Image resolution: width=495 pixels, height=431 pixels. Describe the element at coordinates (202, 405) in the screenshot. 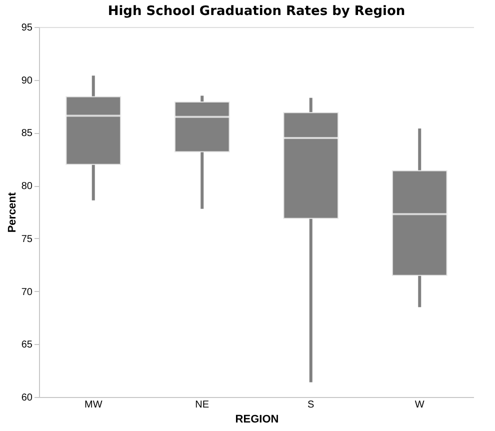

I see `x-tick-label: NE` at that location.